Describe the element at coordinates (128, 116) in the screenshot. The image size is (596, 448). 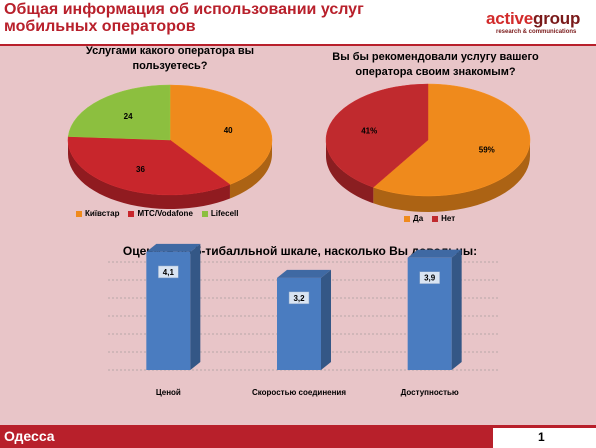
I see `slice-lifecell-value-label: 24` at that location.